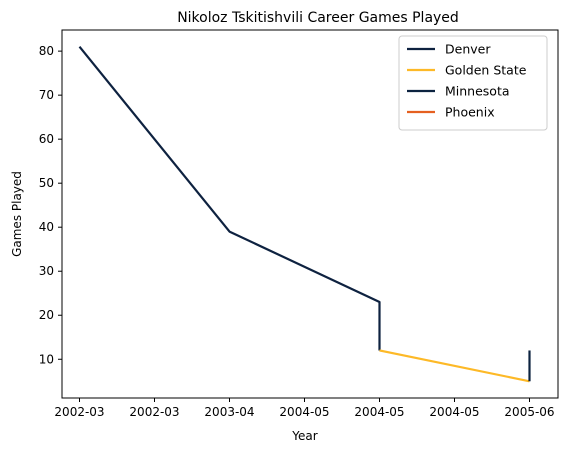 This screenshot has height=453, width=569. Describe the element at coordinates (46, 183) in the screenshot. I see `y-tick-label: 50` at that location.